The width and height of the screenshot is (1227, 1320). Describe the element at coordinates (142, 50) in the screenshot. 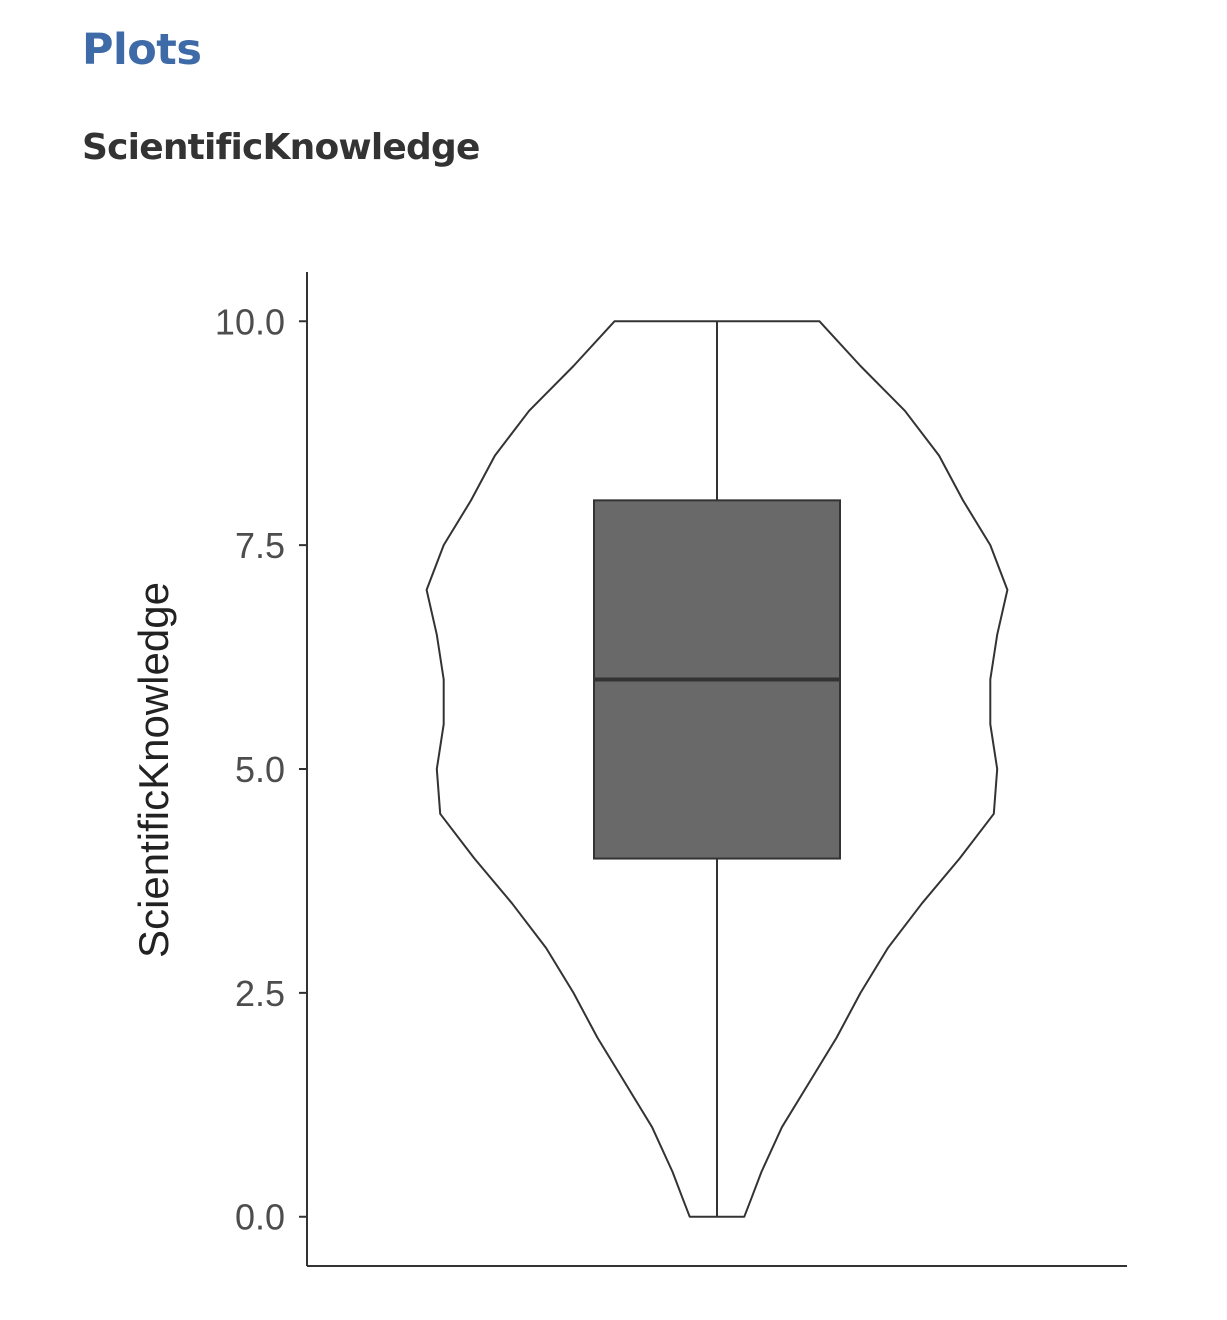

I see `section-heading: Plots` at that location.